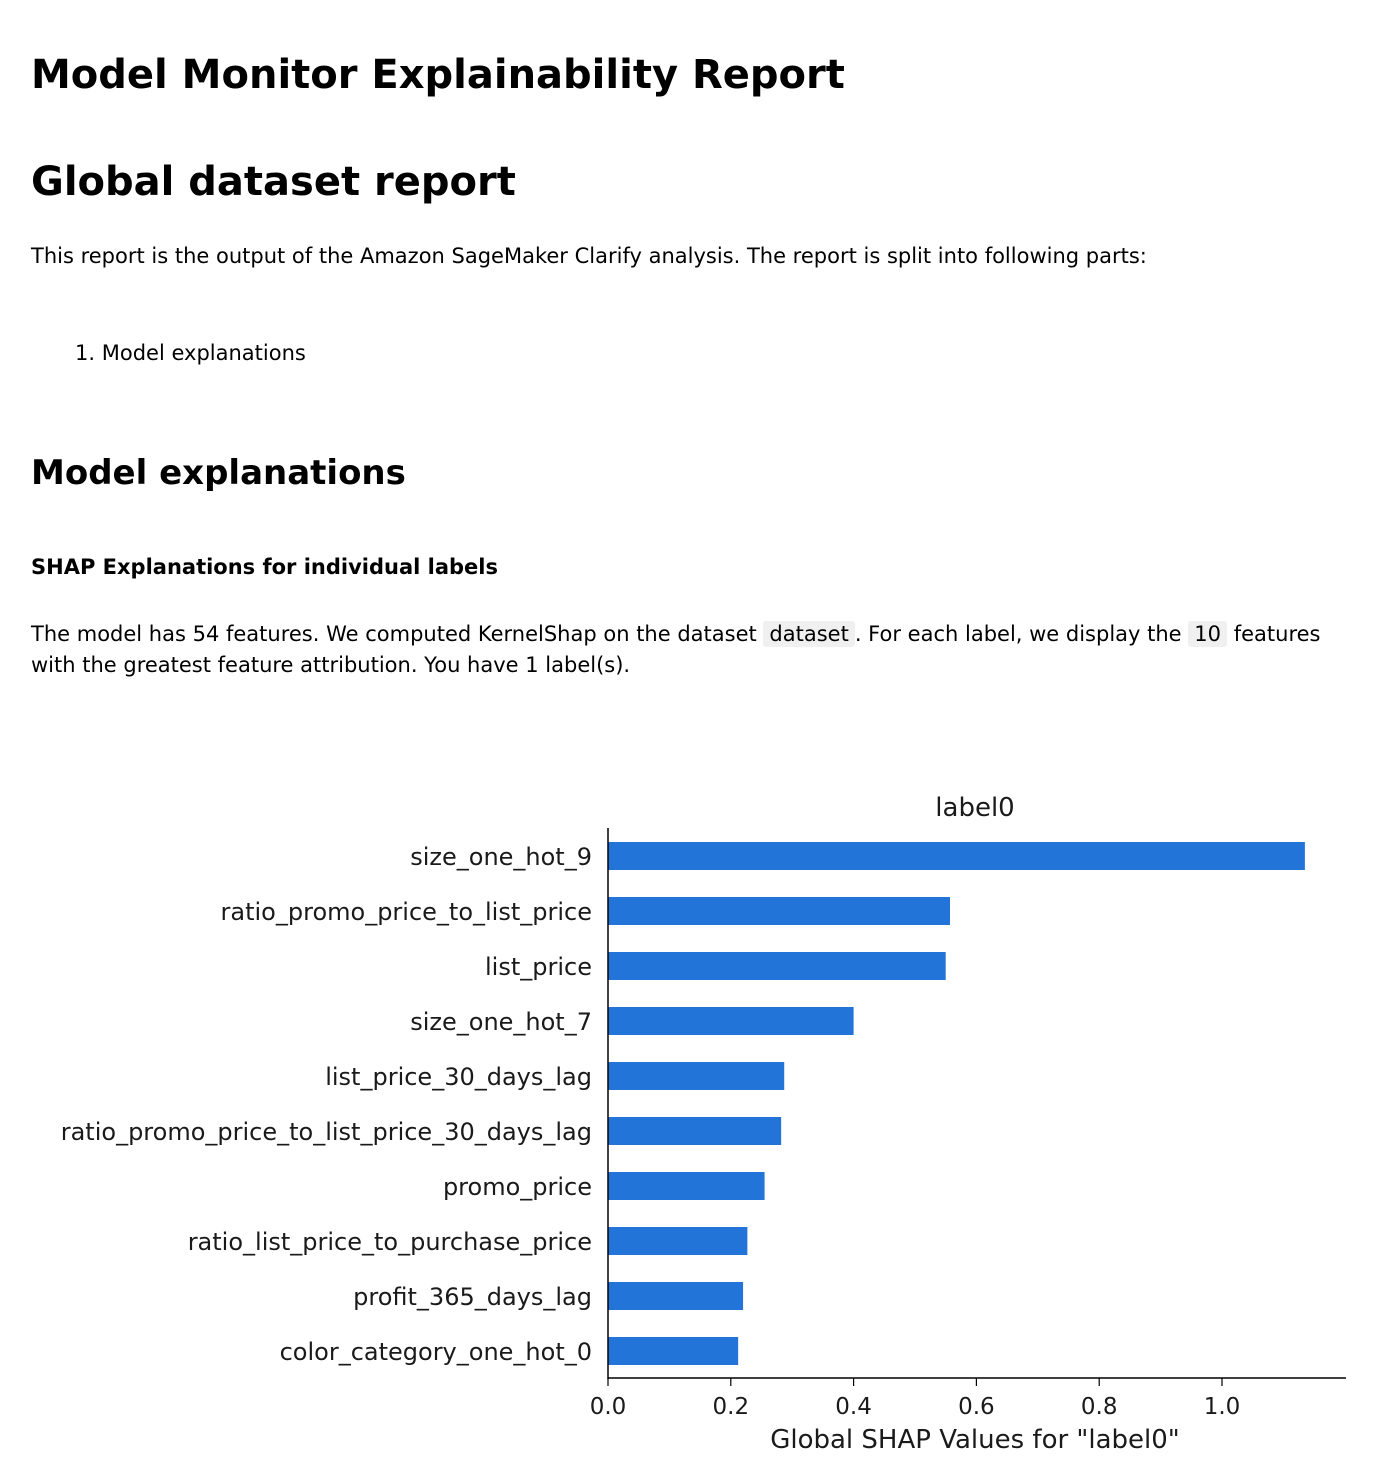  I want to click on x-tick-label: 0.6, so click(976, 1407).